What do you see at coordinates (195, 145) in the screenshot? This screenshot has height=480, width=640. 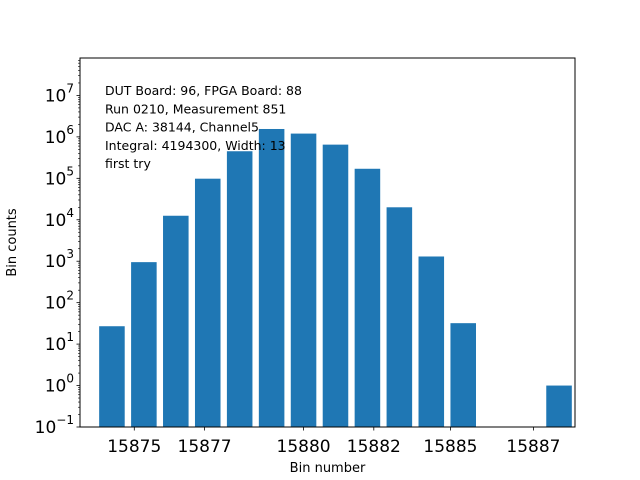 I see `annotation-line: Integral: 4194300, Width: 13` at bounding box center [195, 145].